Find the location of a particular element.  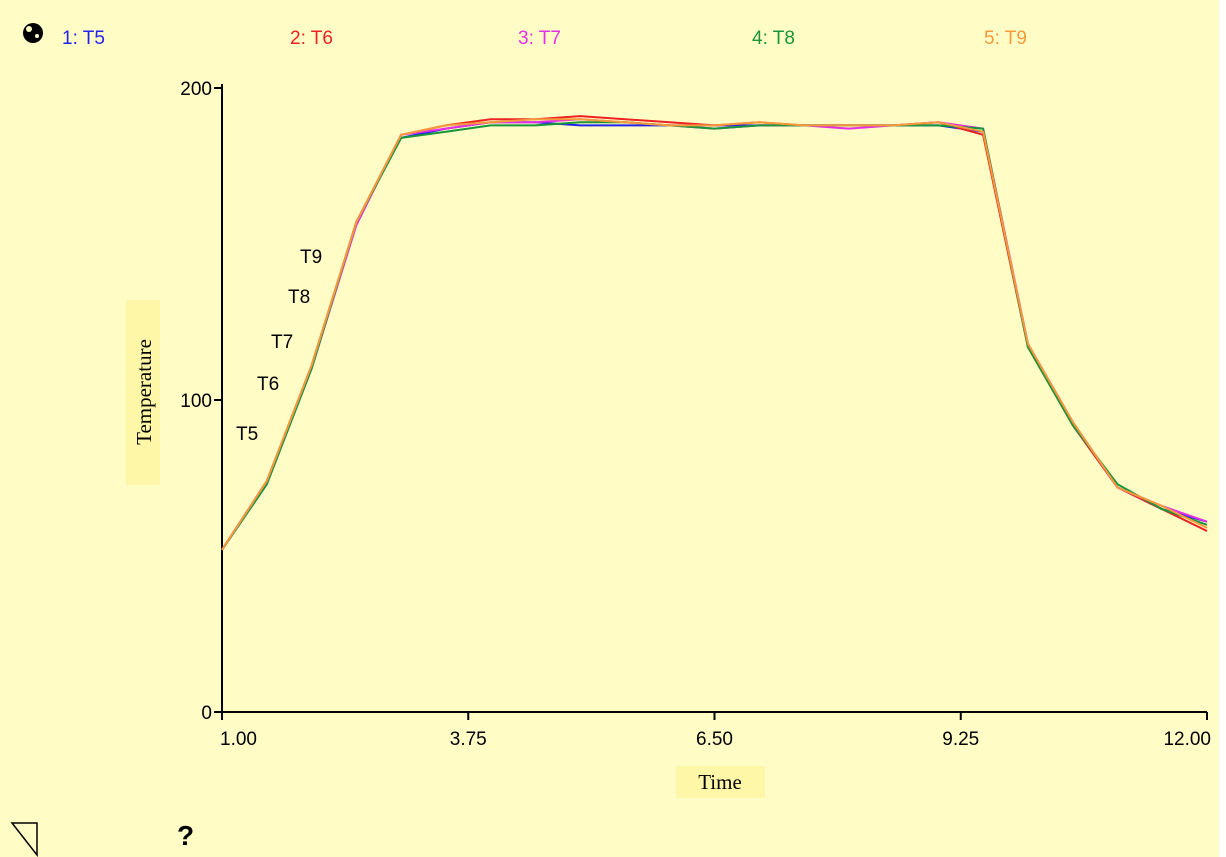

chart-legend: 1: T5 2: T6 3: T7 4: T8 5: T9 is located at coordinates (544, 38).